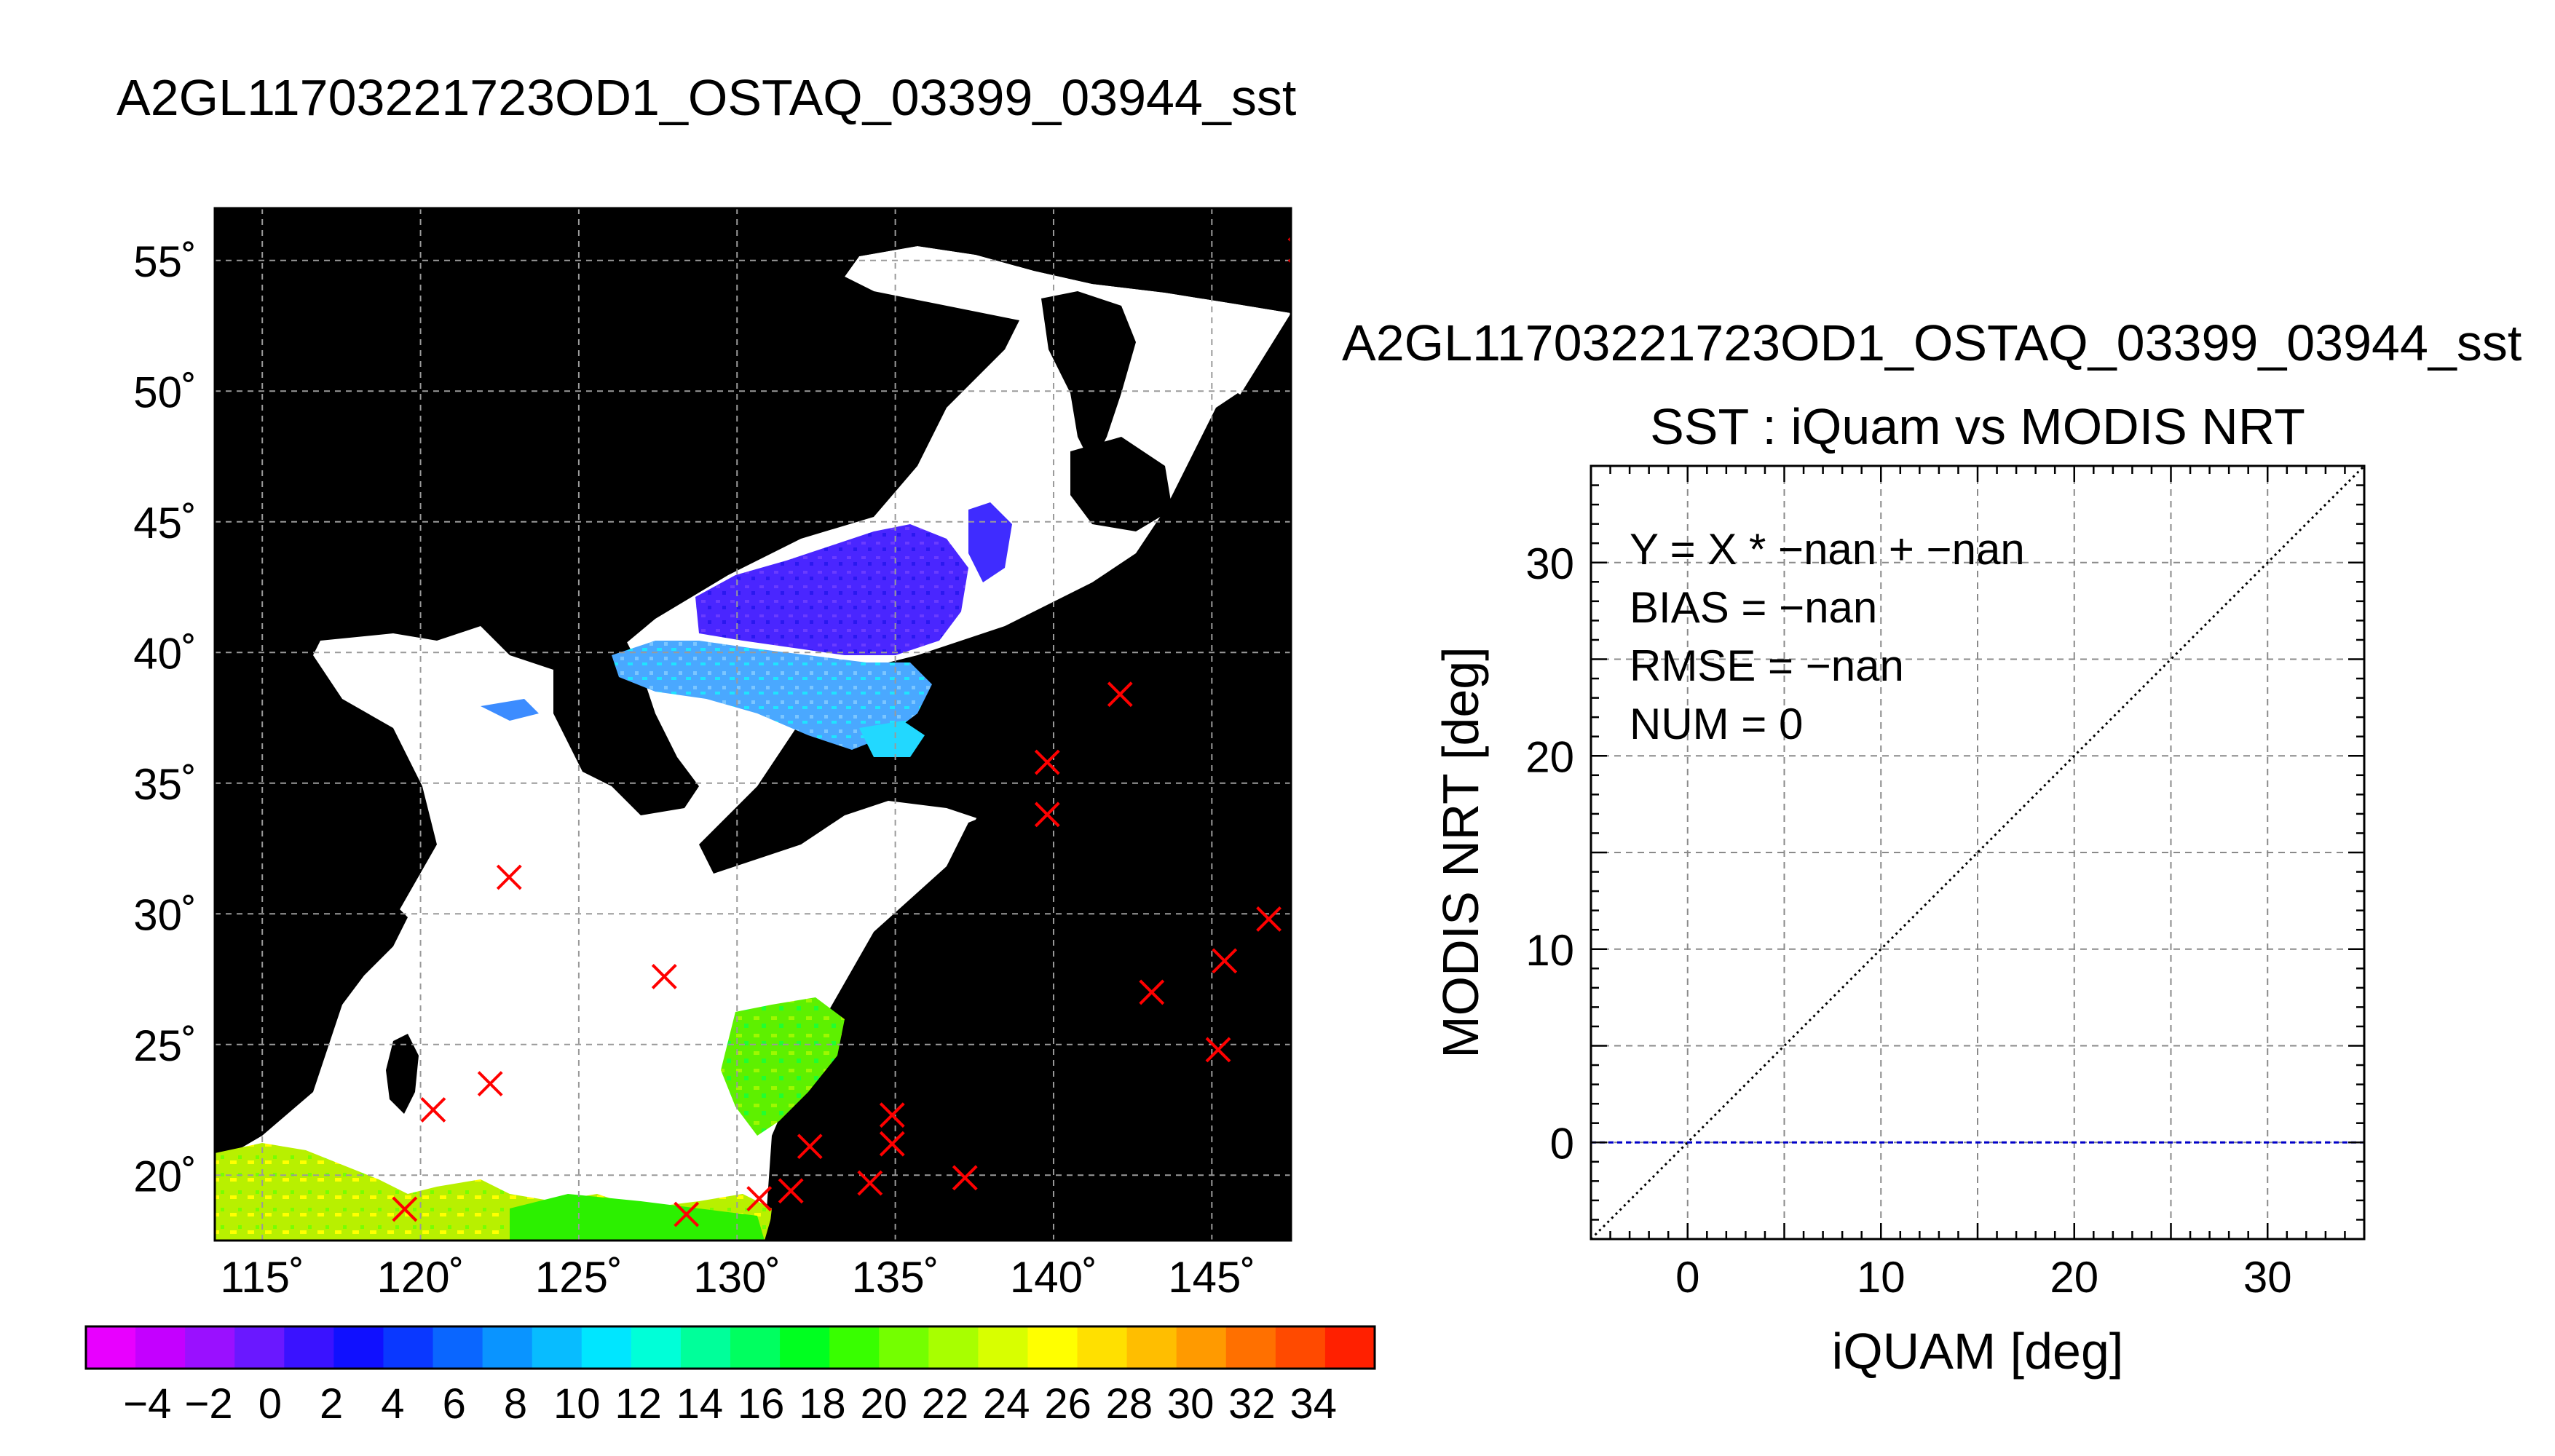 The height and width of the screenshot is (1456, 2555). Describe the element at coordinates (262, 1277) in the screenshot. I see `map-lon-tick-label: 115˚` at that location.